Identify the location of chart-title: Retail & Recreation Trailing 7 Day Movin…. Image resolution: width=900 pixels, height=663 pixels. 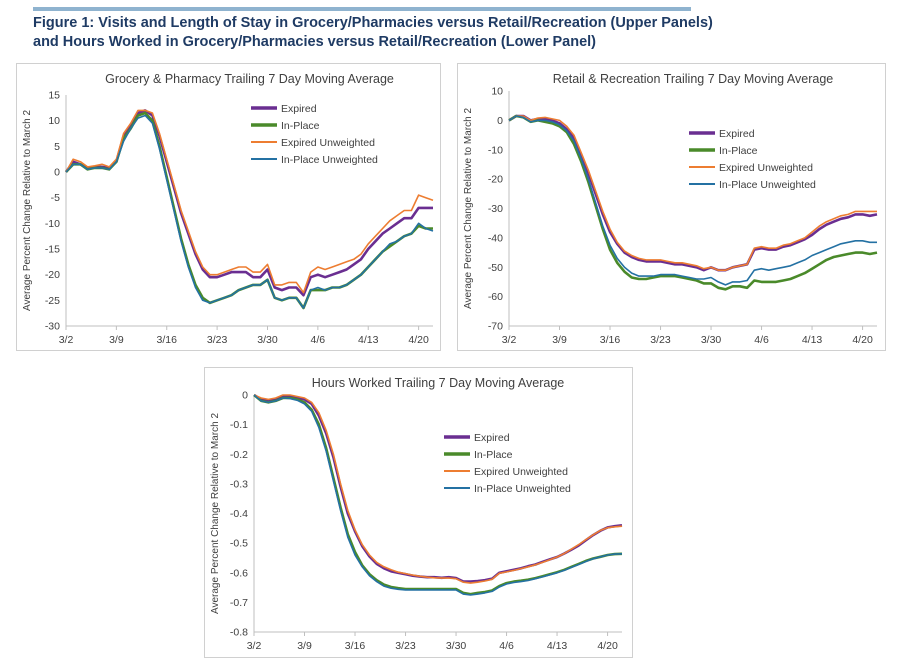
(693, 79).